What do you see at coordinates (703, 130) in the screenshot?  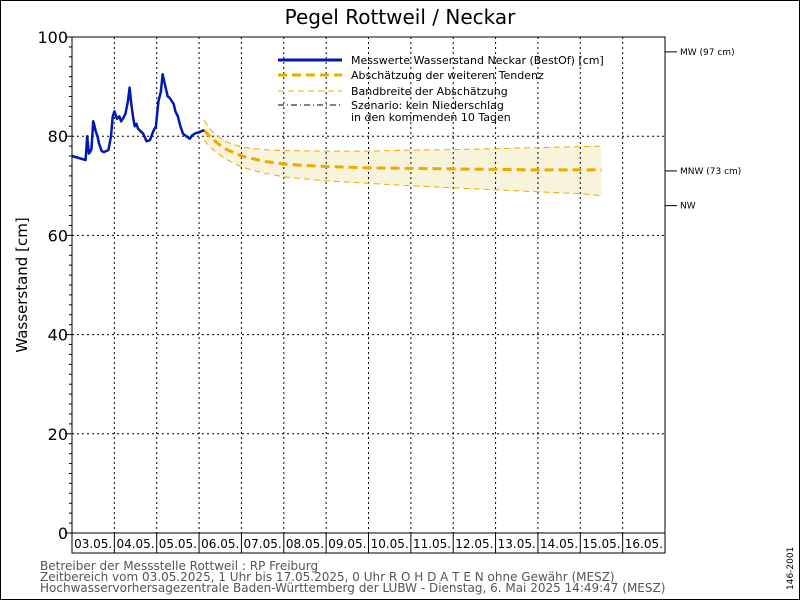 I see `reference-levels: MW (97 cm) MNW (73 cm) NW` at bounding box center [703, 130].